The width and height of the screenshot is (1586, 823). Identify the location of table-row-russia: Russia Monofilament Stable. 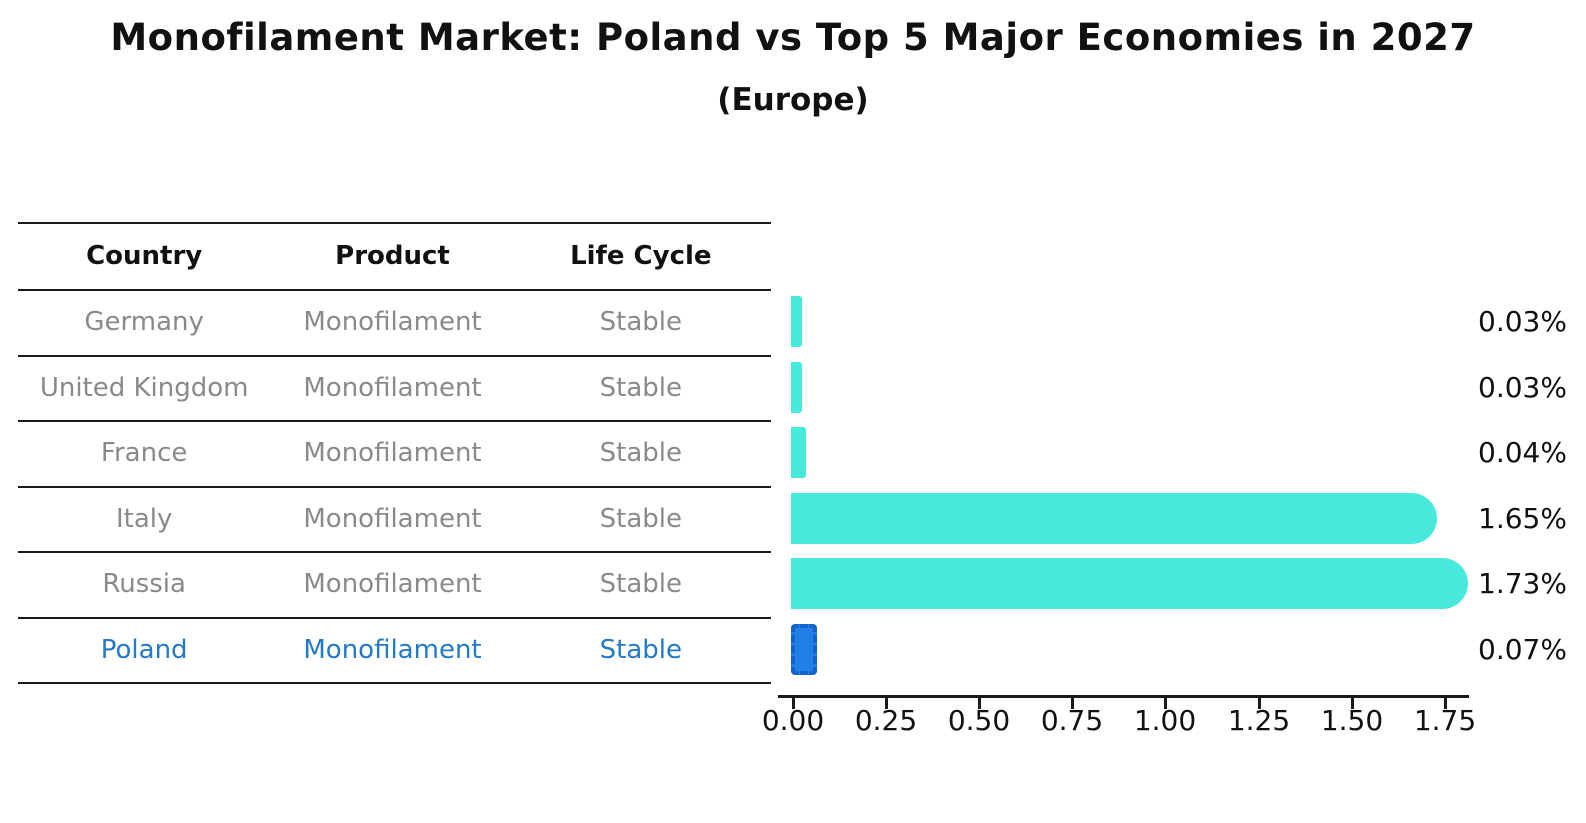
(392, 584).